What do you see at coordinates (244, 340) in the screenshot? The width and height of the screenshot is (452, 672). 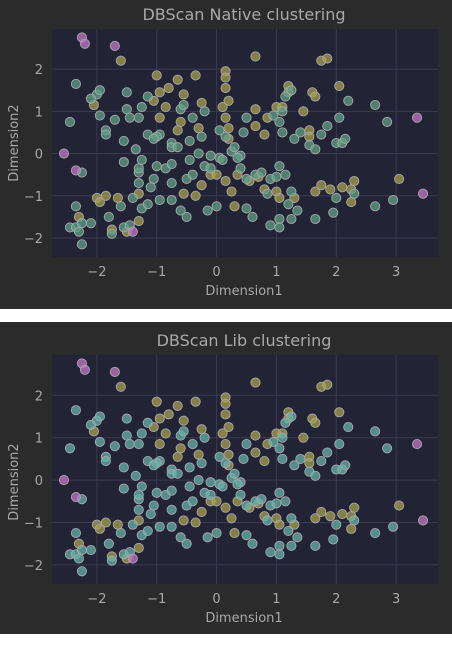 I see `chart-title: DBScan Lib clustering` at bounding box center [244, 340].